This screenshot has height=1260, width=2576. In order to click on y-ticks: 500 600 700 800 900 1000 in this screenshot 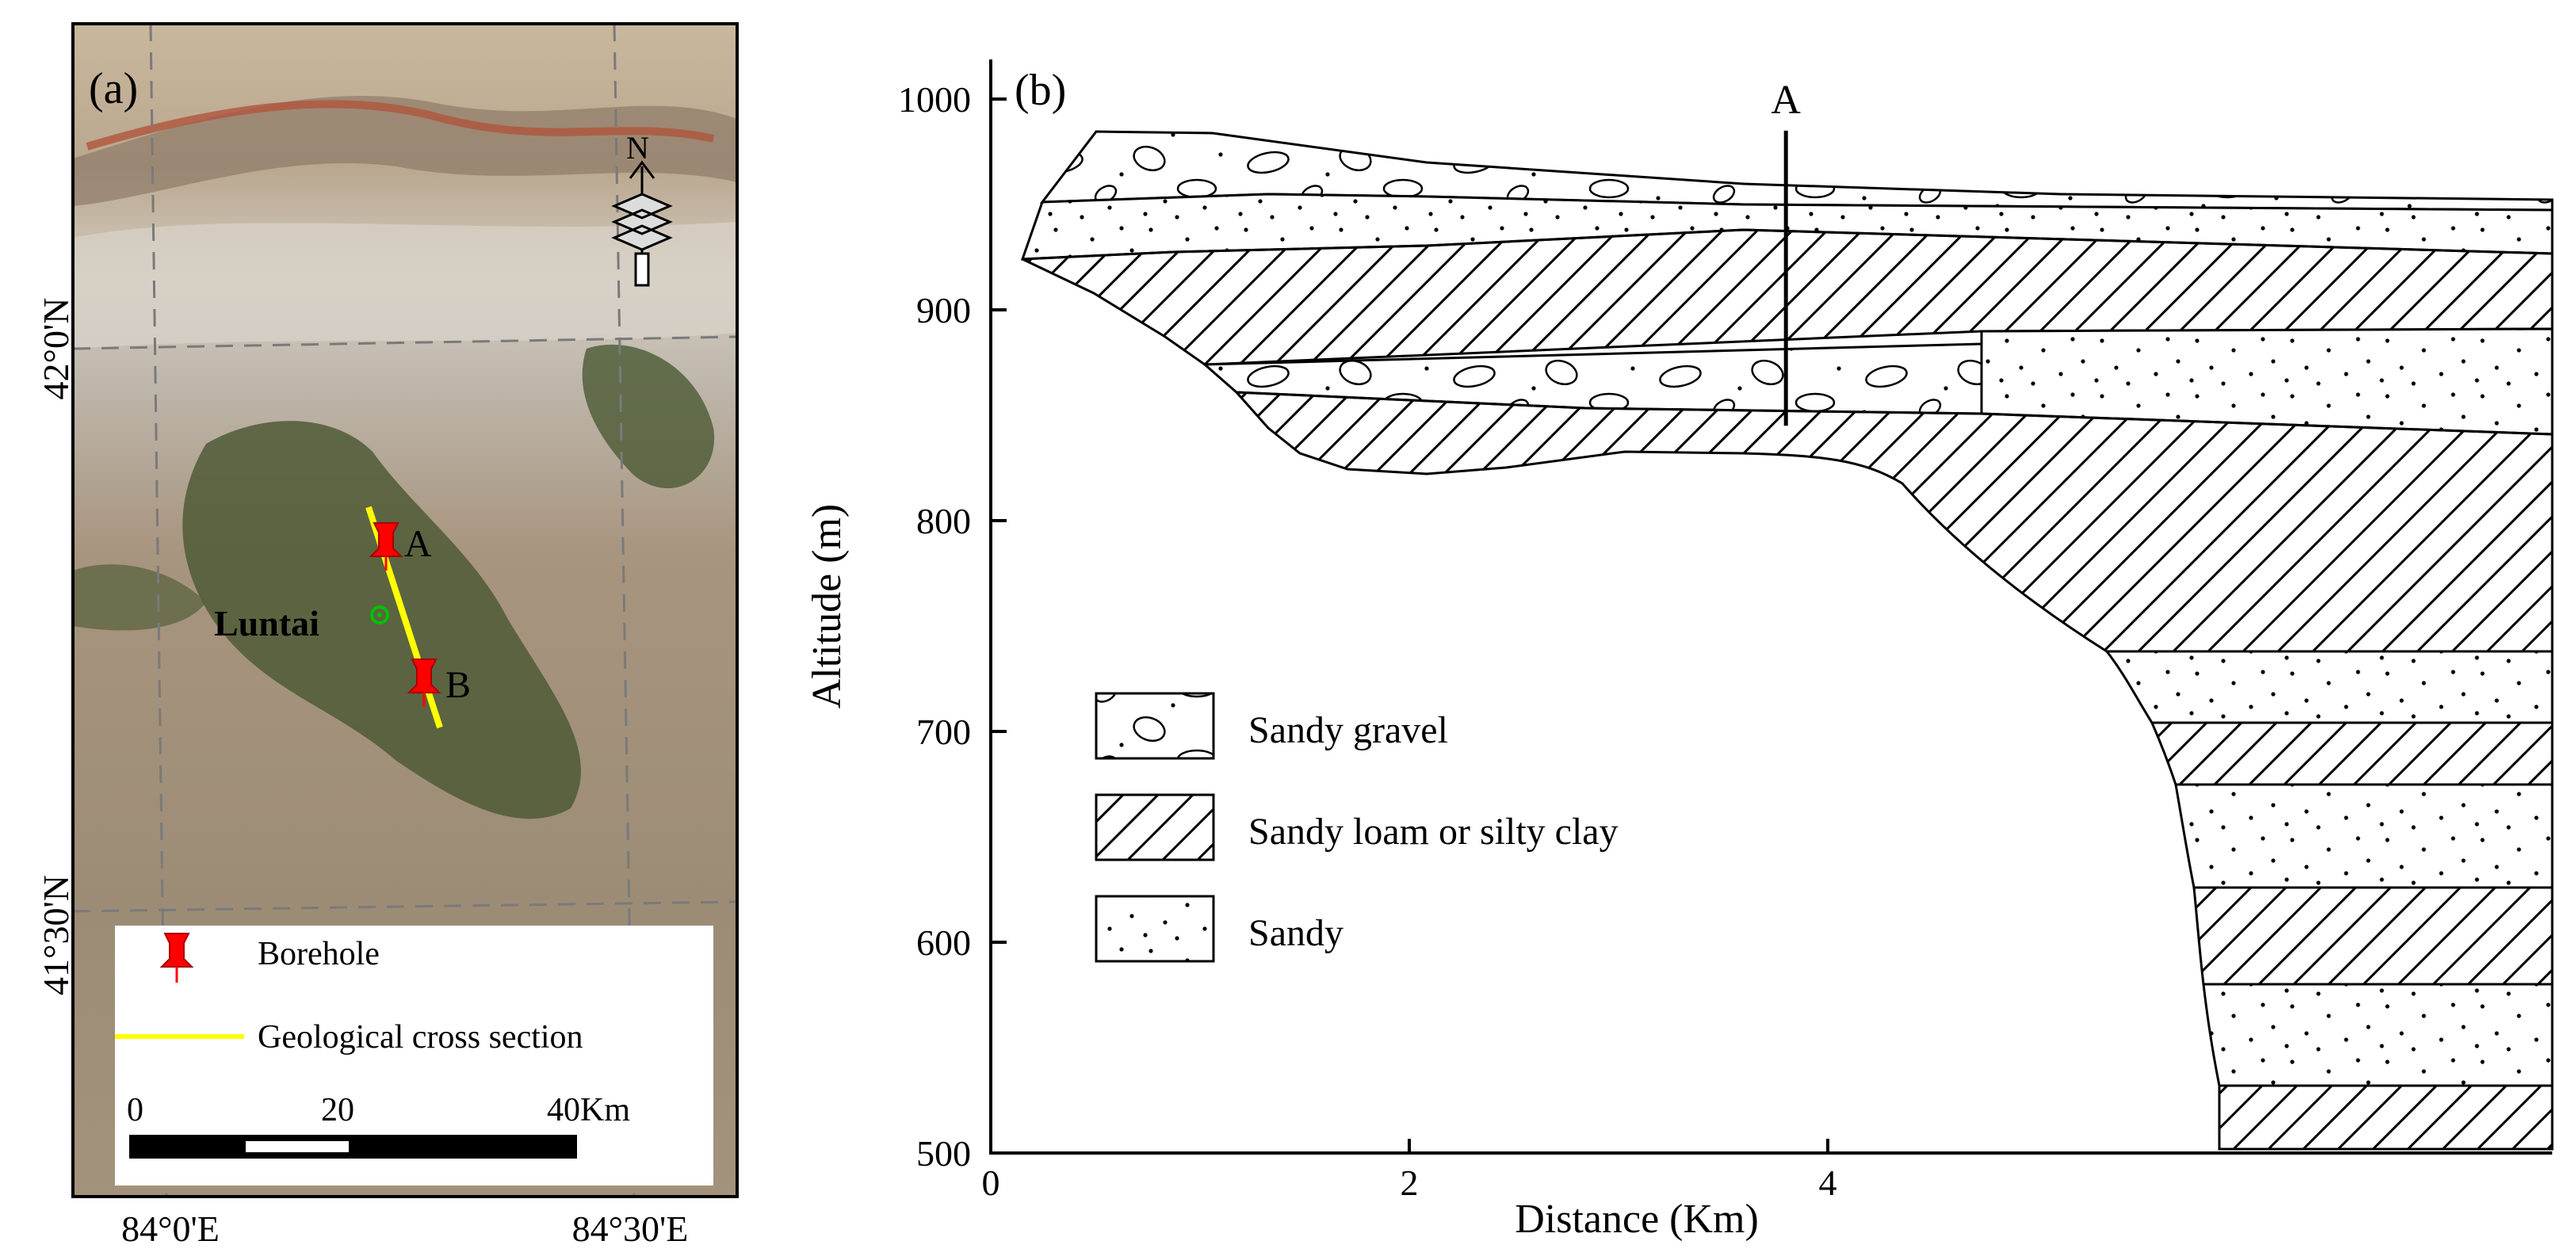, I will do `click(953, 626)`.